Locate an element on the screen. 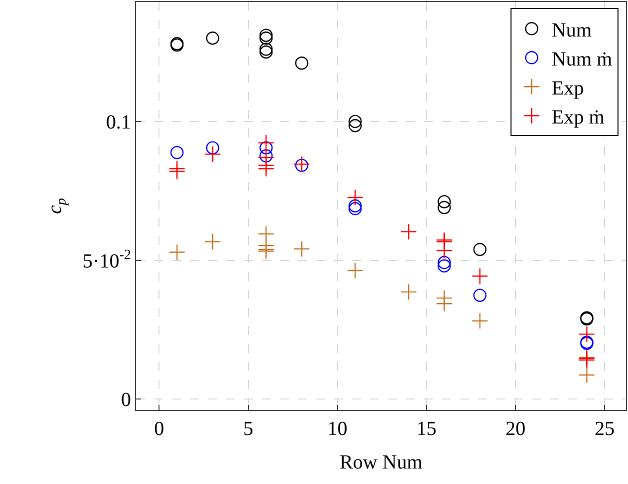 This screenshot has width=628, height=484. x-tick-label: 15 is located at coordinates (426, 429).